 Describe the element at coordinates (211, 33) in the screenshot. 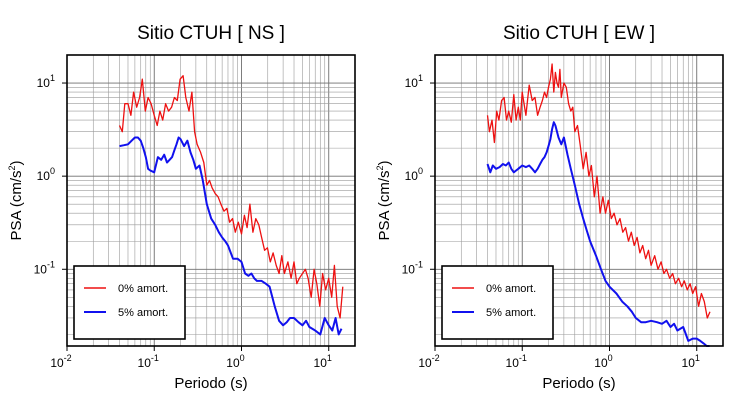

I see `chart-title: Sitio CTUH [ NS ]` at that location.